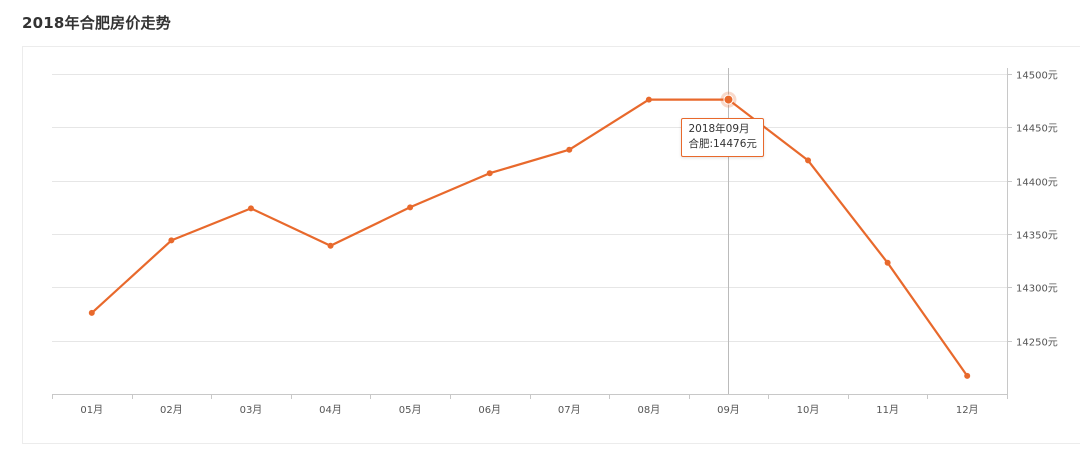  What do you see at coordinates (719, 128) in the screenshot?
I see `tooltip-title: 2018年09月` at bounding box center [719, 128].